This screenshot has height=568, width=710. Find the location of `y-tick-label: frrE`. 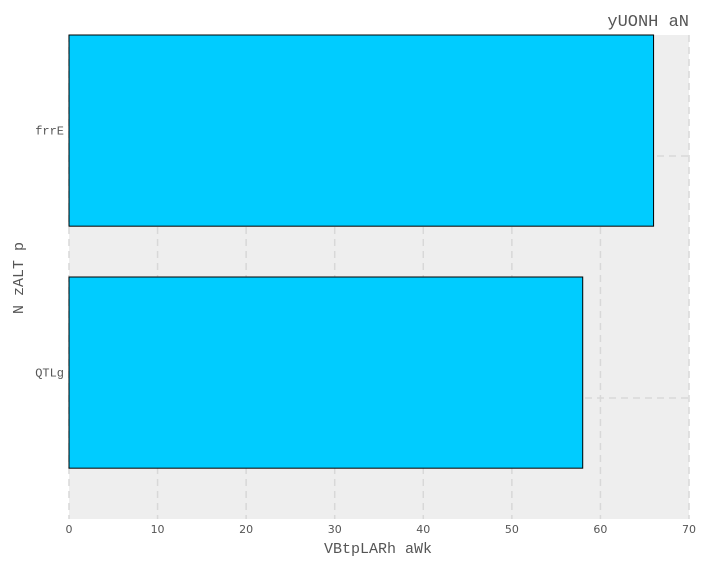

y-tick-label: frrE is located at coordinates (49, 132).